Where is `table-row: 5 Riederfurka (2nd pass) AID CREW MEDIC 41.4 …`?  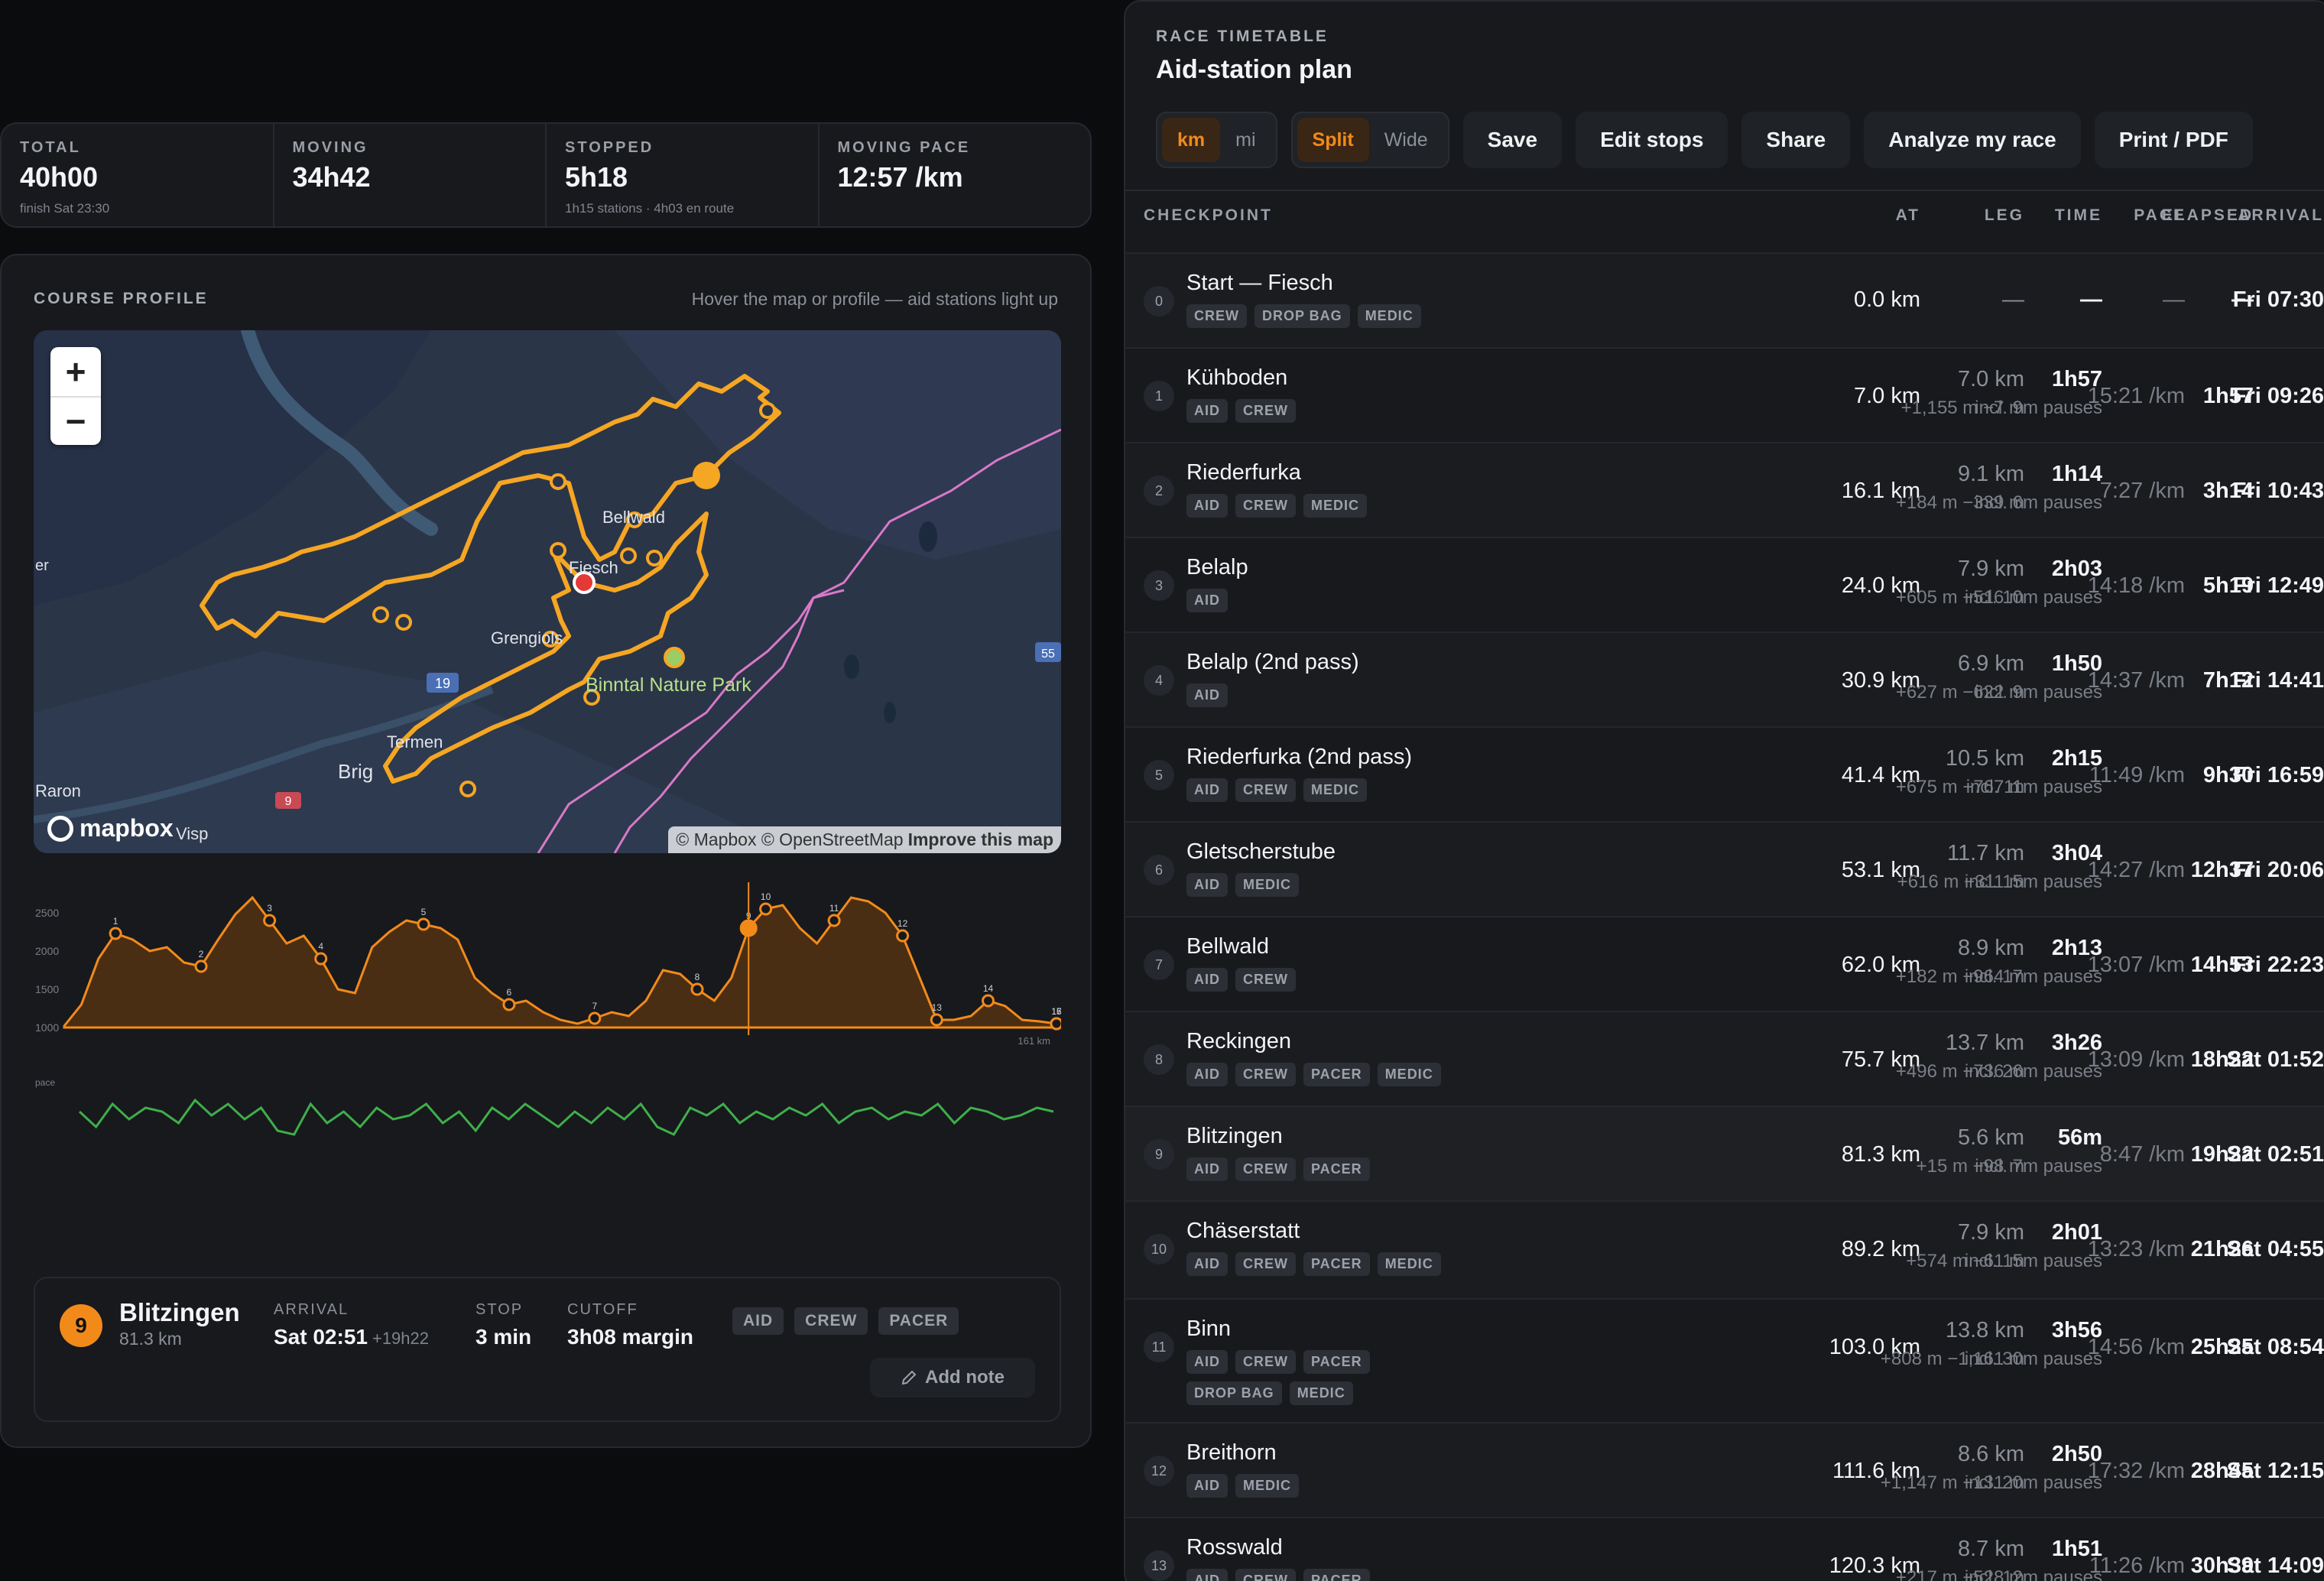 table-row: 5 Riederfurka (2nd pass) AID CREW MEDIC 41.4 … is located at coordinates (1724, 774).